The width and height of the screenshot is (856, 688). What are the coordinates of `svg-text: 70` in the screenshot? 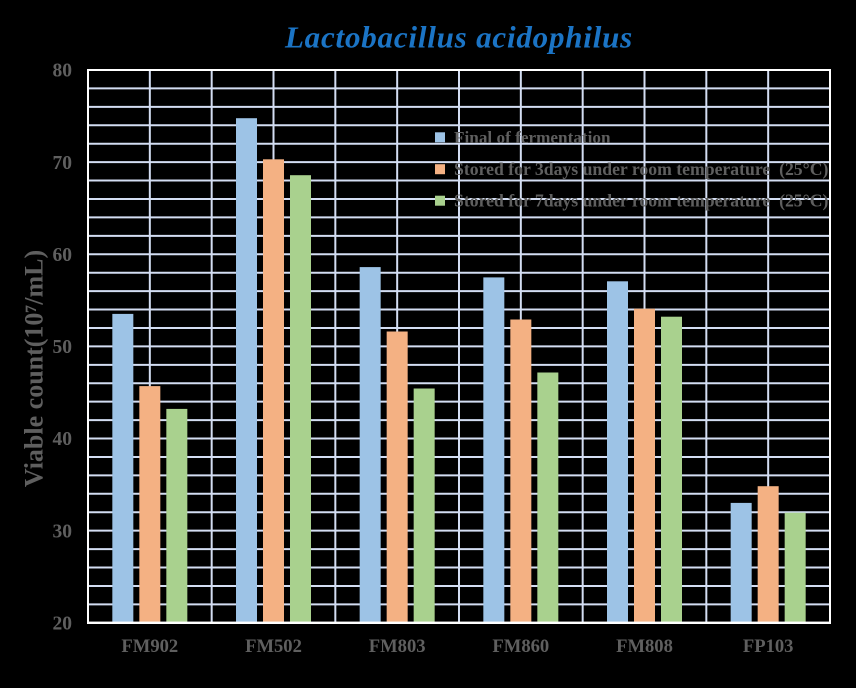 It's located at (63, 163).